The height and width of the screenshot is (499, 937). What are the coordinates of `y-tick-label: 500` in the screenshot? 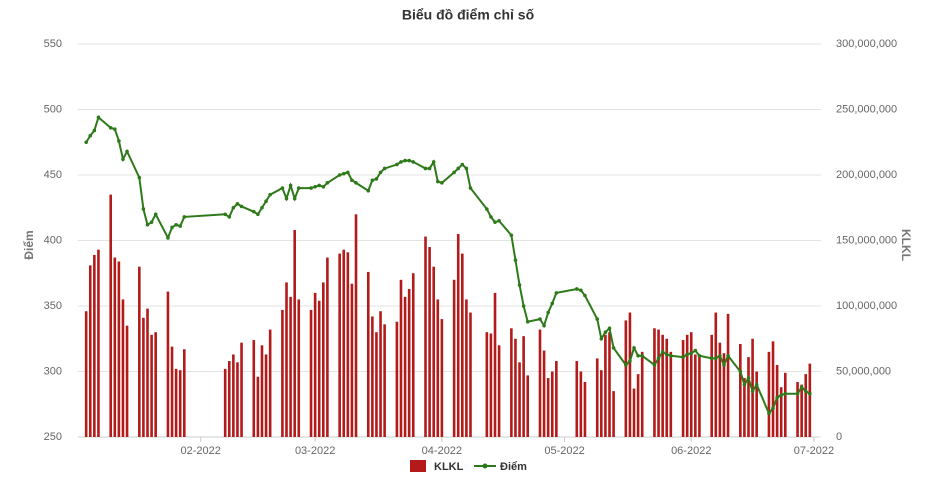 It's located at (53, 109).